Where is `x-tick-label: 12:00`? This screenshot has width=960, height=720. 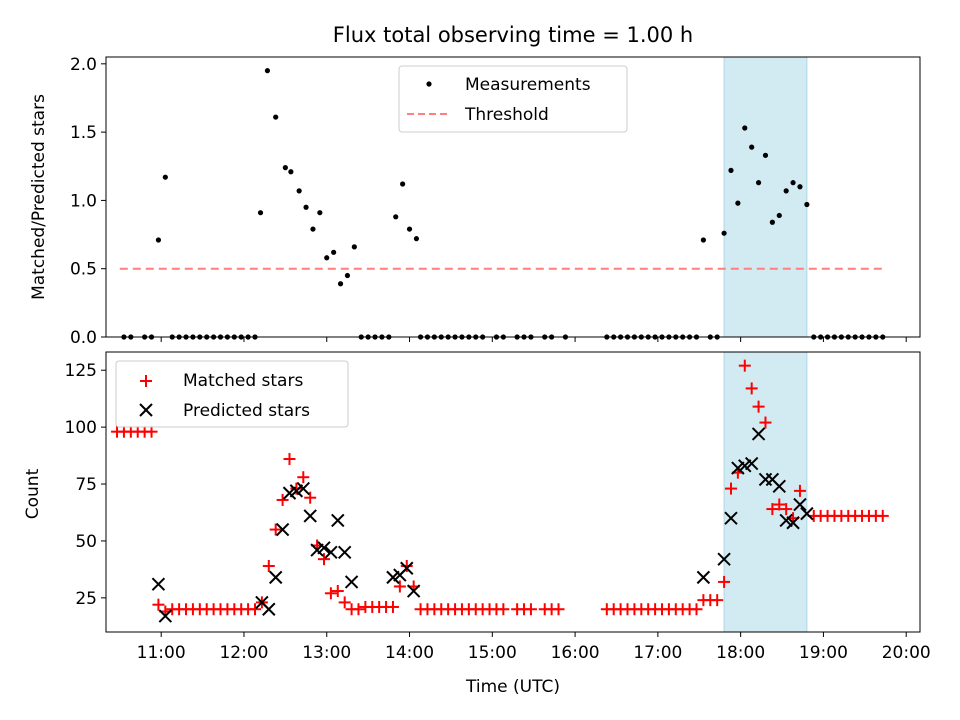
x-tick-label: 12:00 is located at coordinates (243, 653).